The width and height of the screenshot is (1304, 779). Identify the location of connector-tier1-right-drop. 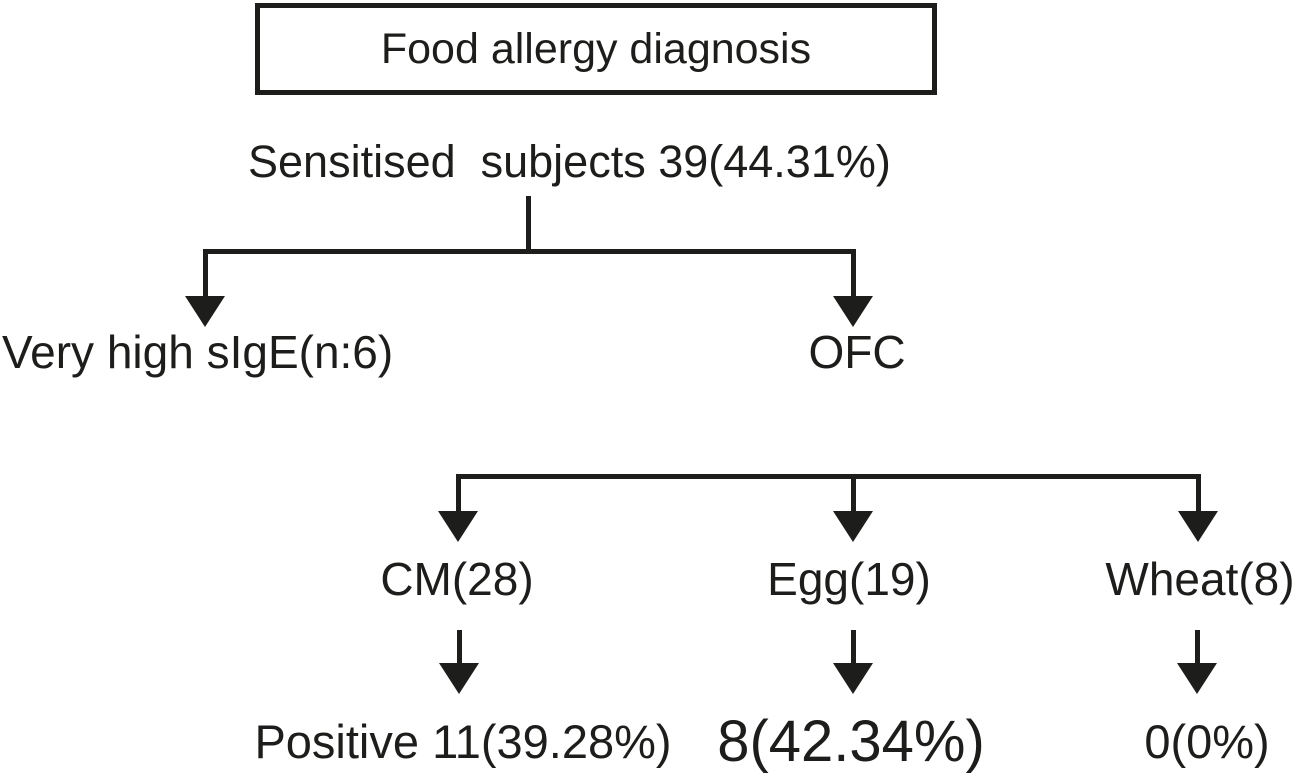
(853, 274).